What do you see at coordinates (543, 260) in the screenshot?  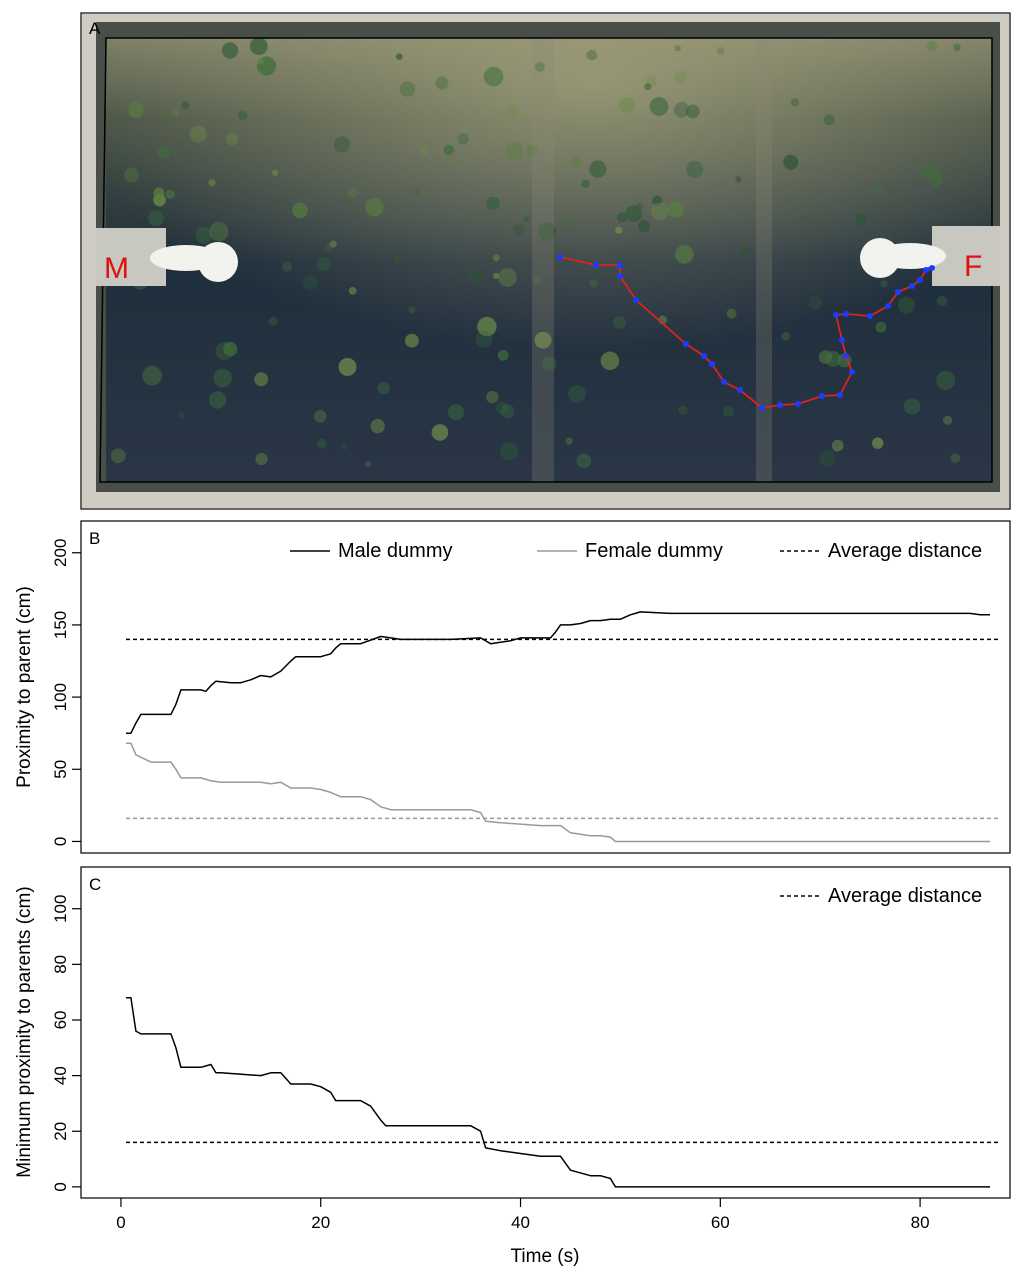 I see `tank-divider-left` at bounding box center [543, 260].